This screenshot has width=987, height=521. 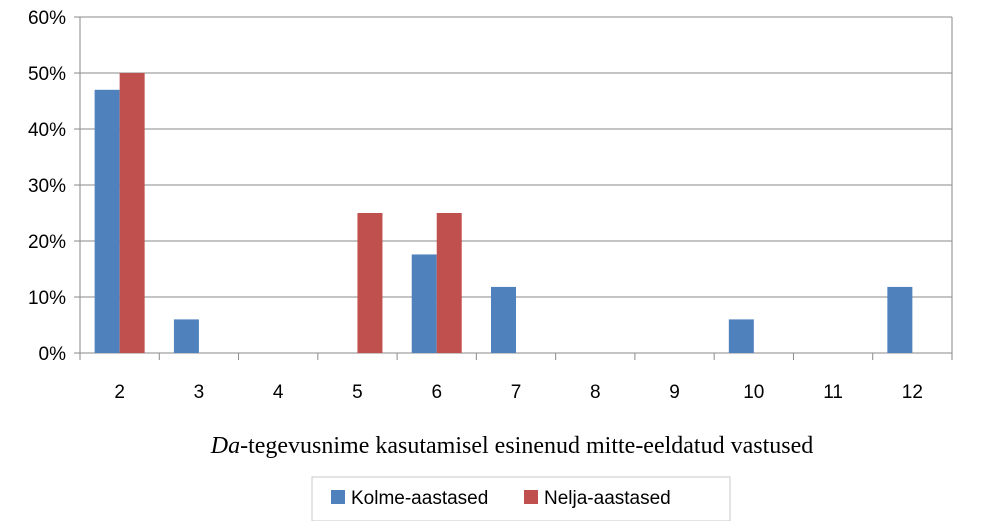 I want to click on y-tick-label: 10%, so click(x=47, y=298).